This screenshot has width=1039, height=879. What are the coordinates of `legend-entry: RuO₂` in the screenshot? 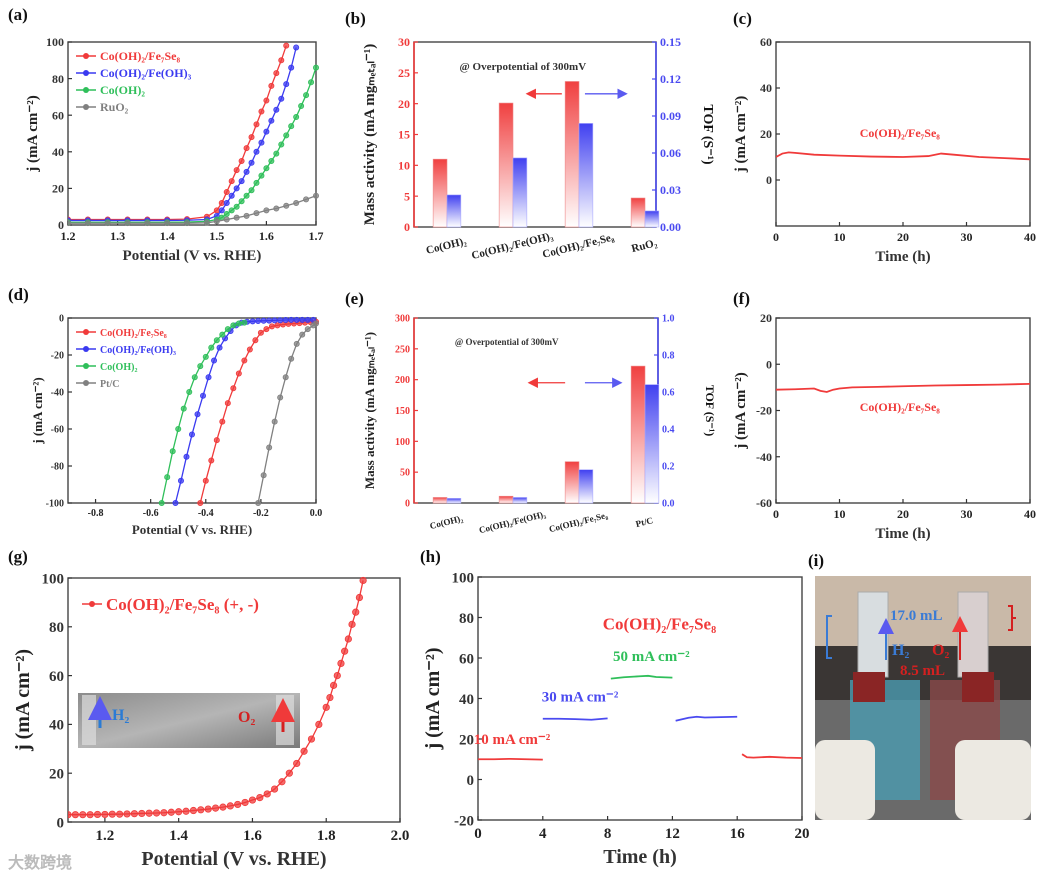 It's located at (102, 107).